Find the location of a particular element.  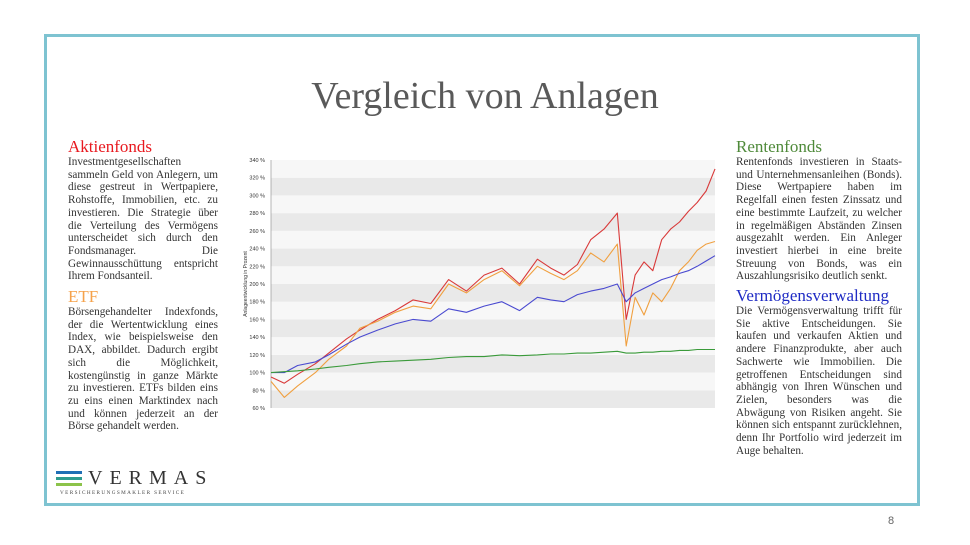

y-axis-label: Anlageentwicklung in Prozent is located at coordinates (246, 284).